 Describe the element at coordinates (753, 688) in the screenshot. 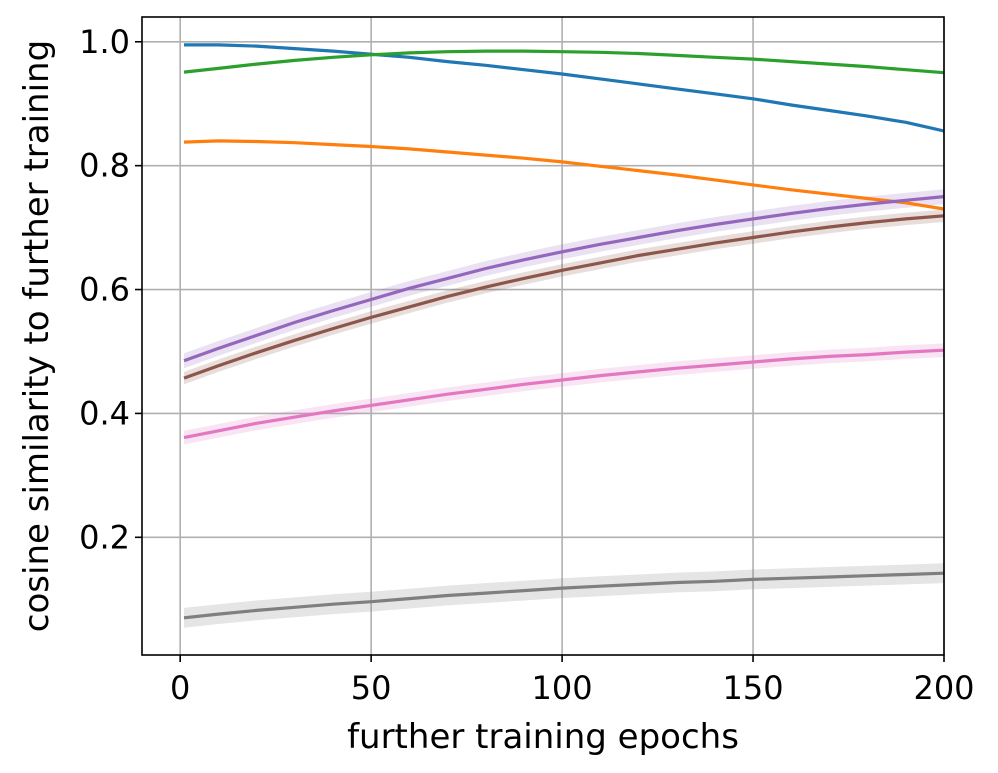

I see `x-tick-label: 150` at that location.